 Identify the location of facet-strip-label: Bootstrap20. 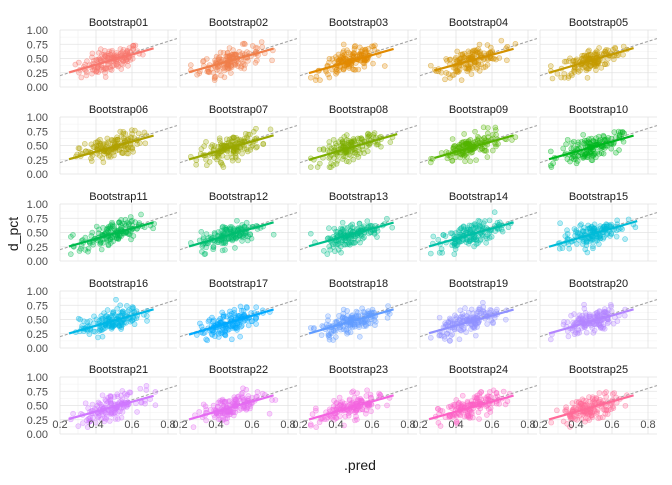
(598, 284).